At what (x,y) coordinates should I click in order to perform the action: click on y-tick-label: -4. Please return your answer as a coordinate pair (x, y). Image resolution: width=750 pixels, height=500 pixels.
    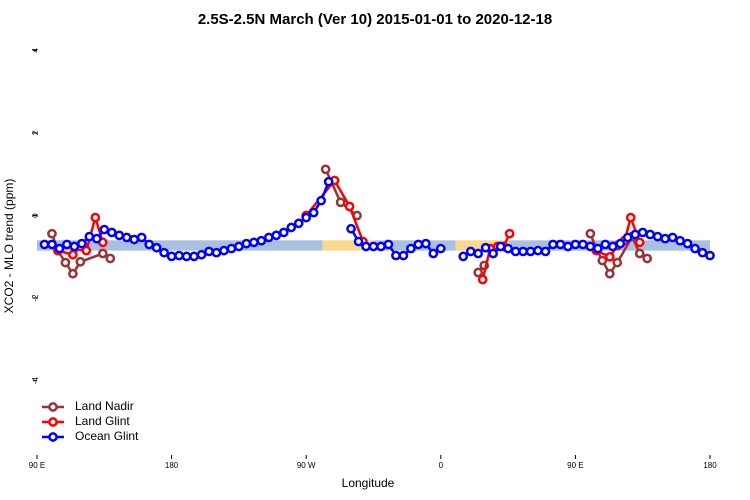
    Looking at the image, I should click on (35, 381).